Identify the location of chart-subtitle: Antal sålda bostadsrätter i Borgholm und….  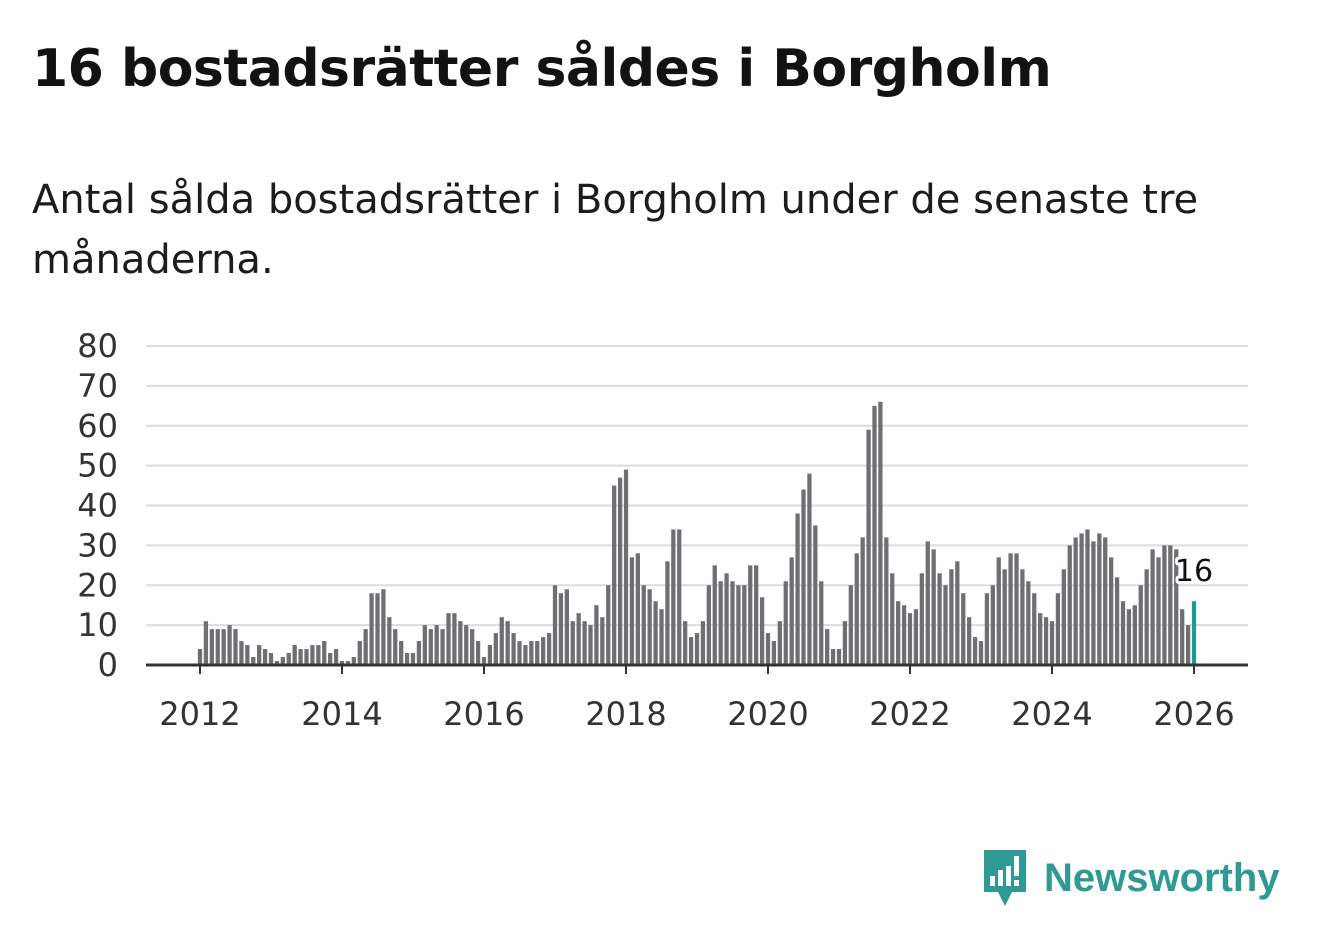
(615, 230).